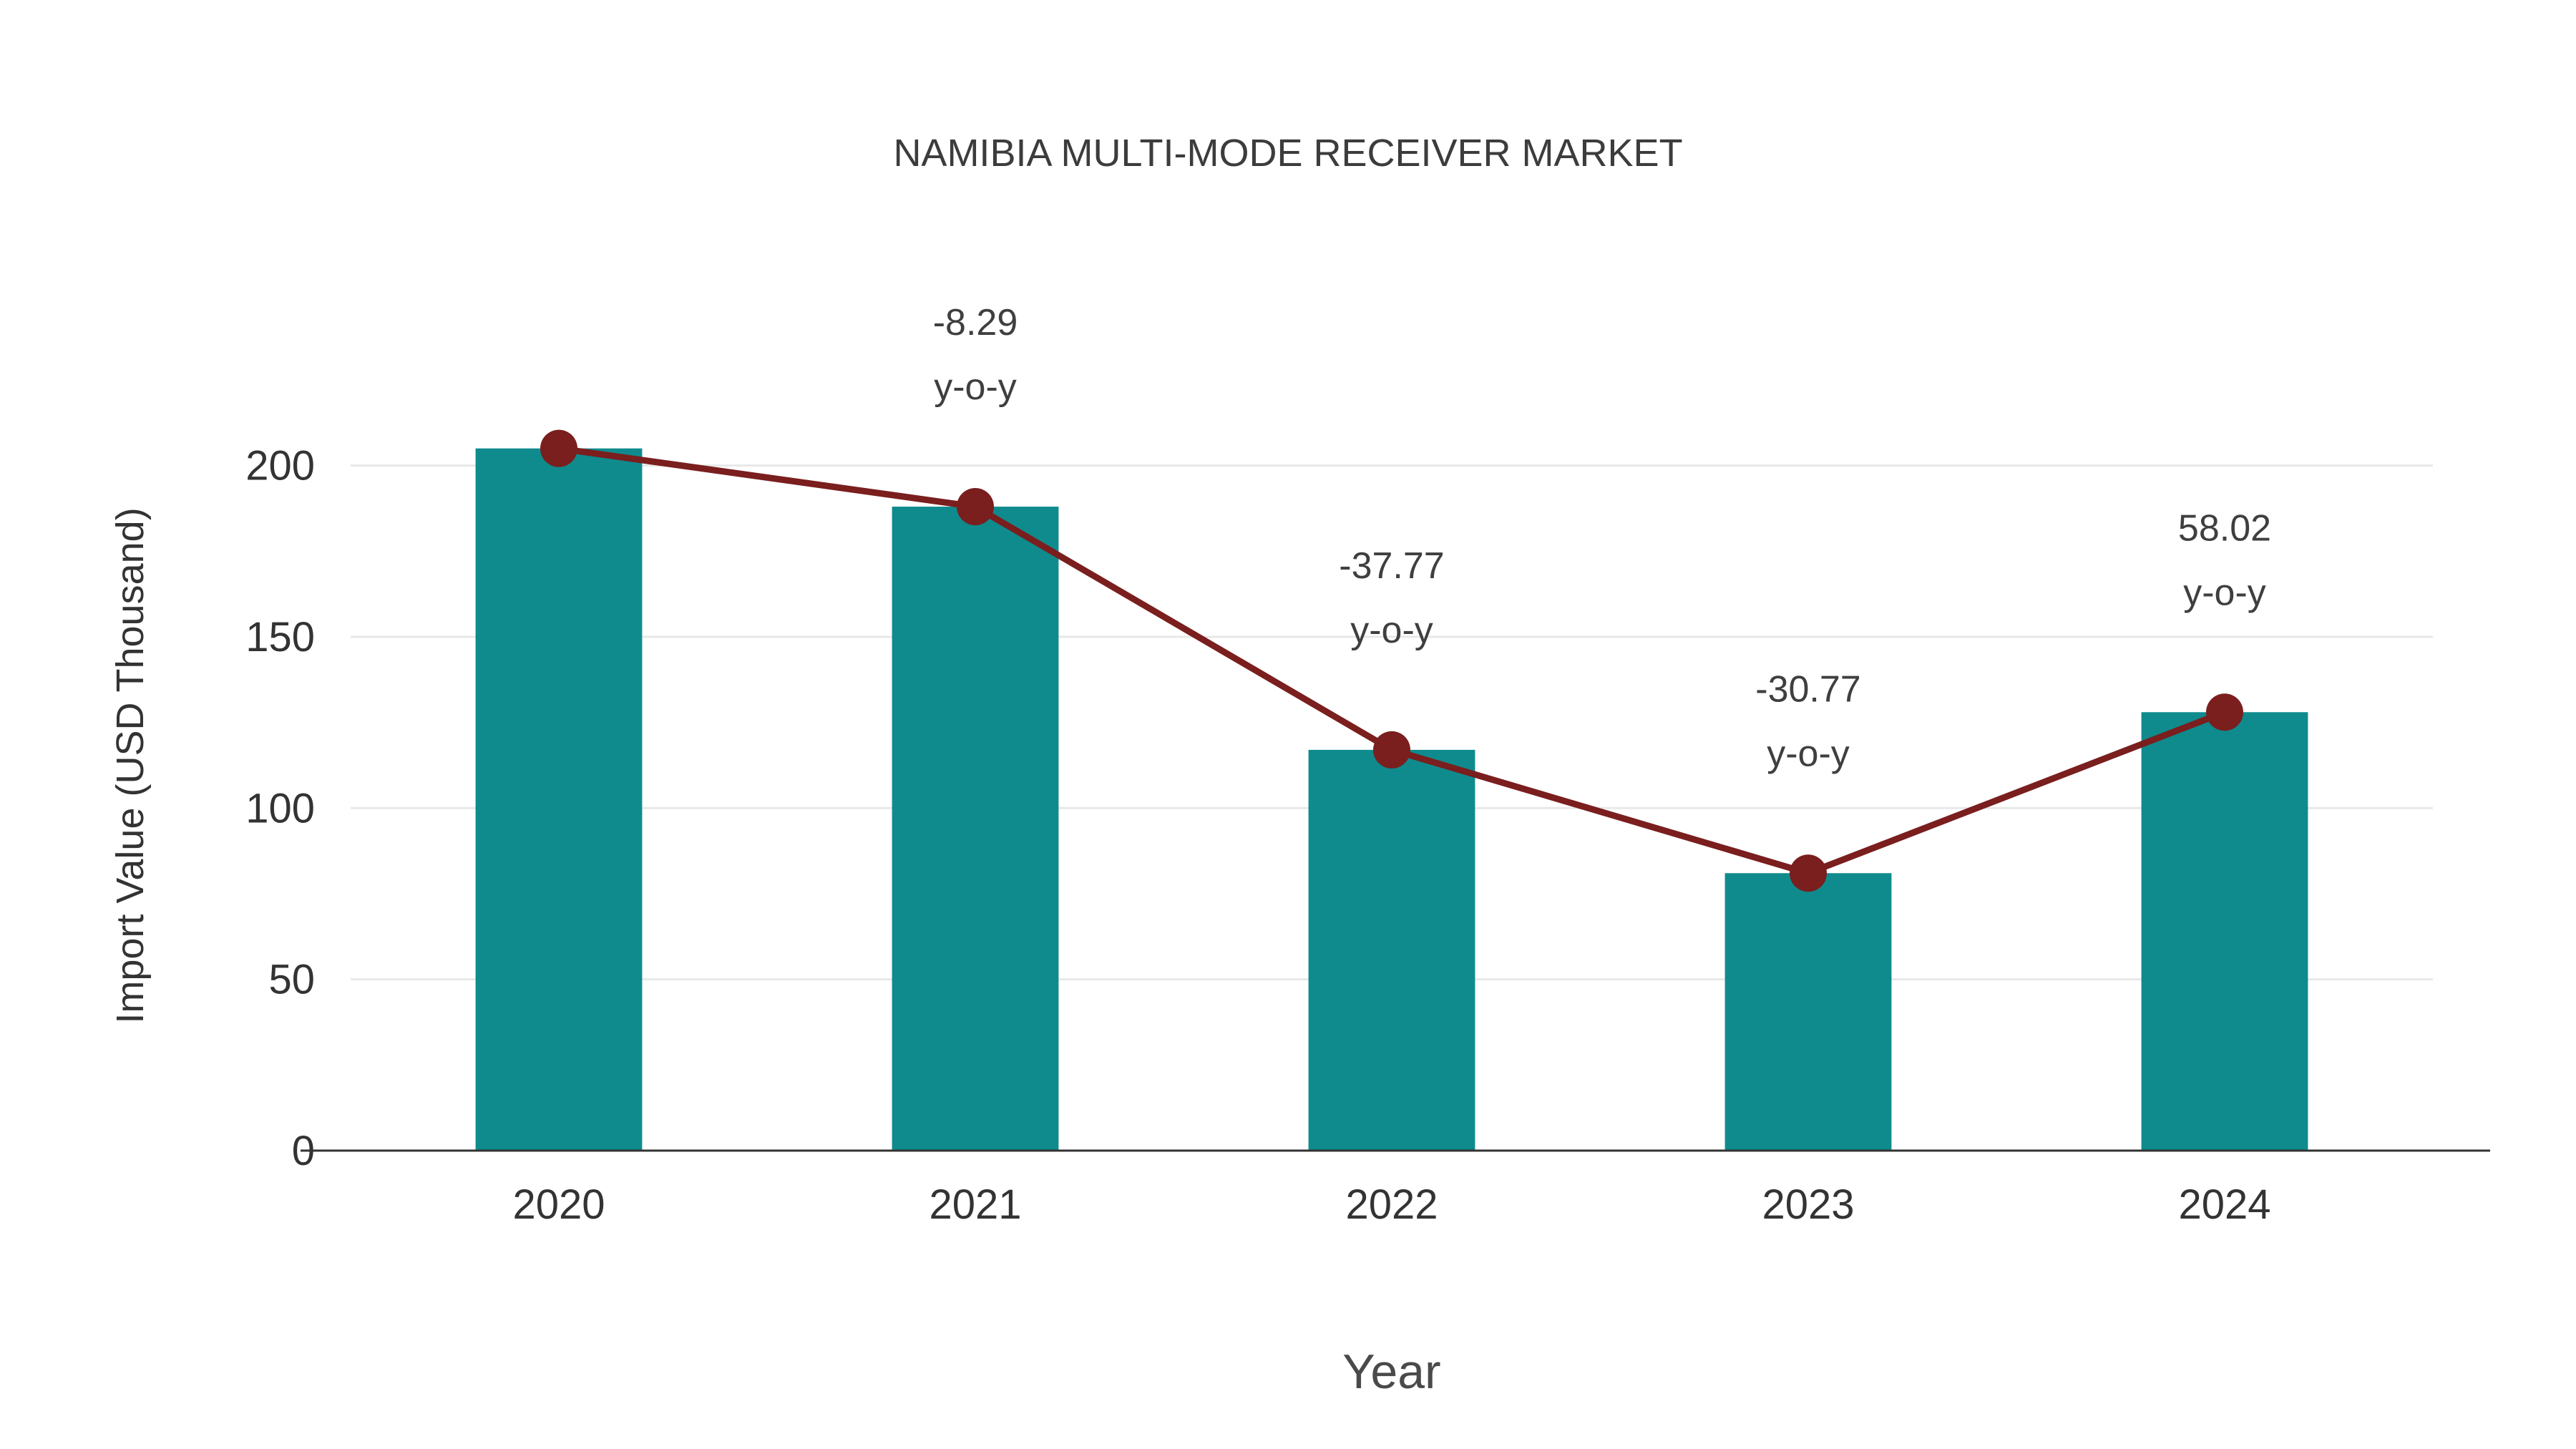 The width and height of the screenshot is (2576, 1449). What do you see at coordinates (280, 637) in the screenshot?
I see `y-tick-label-150: 150` at bounding box center [280, 637].